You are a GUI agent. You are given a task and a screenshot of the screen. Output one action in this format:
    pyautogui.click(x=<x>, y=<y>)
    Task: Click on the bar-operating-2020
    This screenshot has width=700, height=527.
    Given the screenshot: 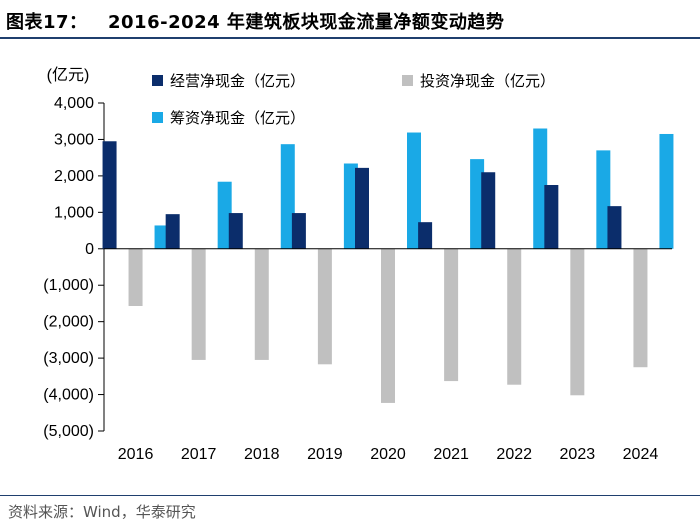 What is the action you would take?
    pyautogui.click(x=362, y=208)
    